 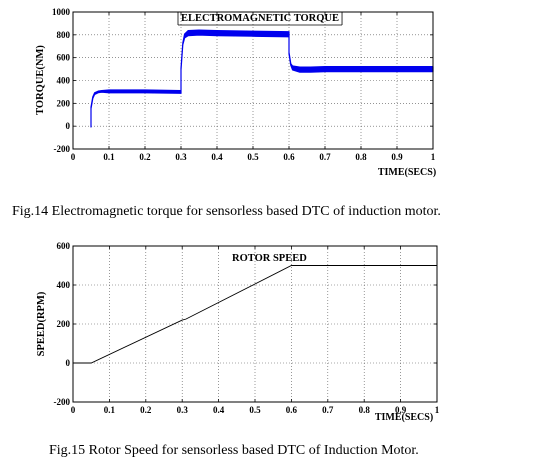 I want to click on y-tick-label: 1000, so click(x=61, y=12).